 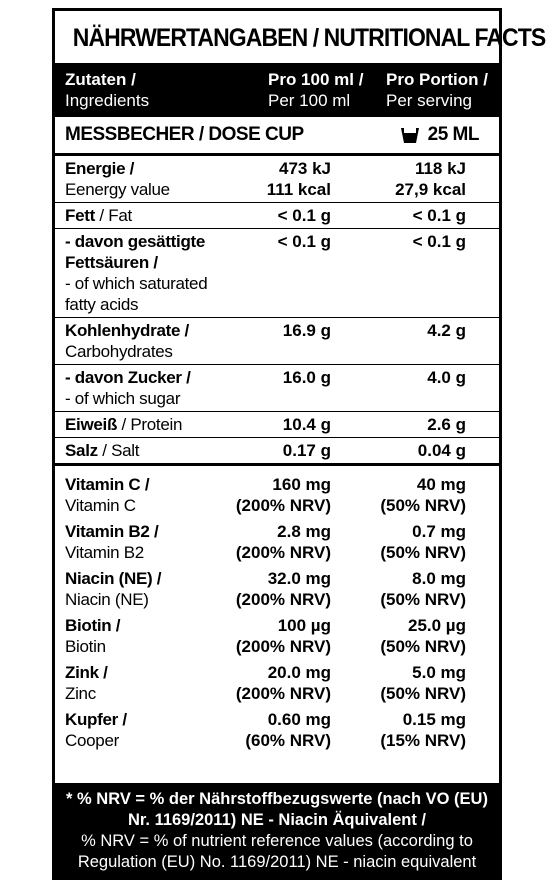 What do you see at coordinates (398, 542) in the screenshot?
I see `serving: 0.7 mg (50% NRV)` at bounding box center [398, 542].